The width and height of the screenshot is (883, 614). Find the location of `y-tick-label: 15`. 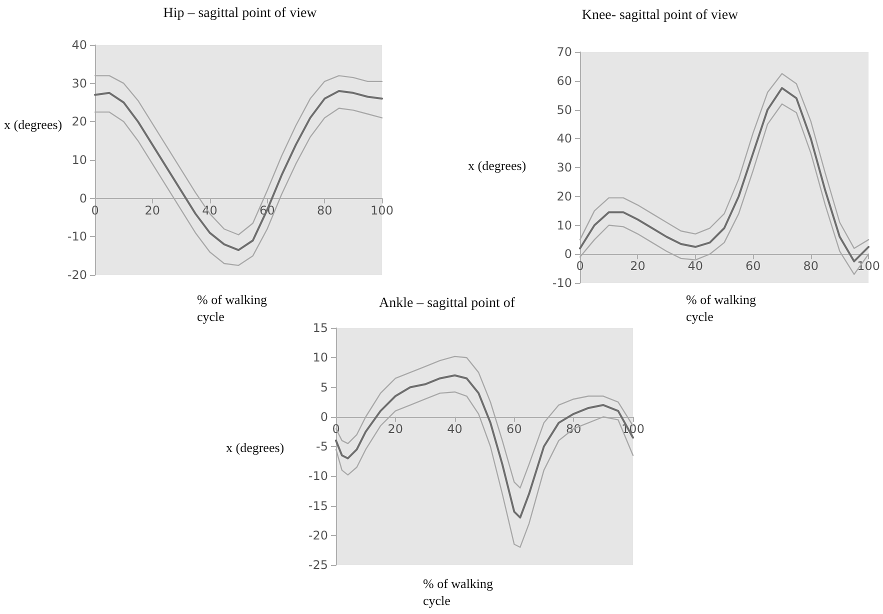

y-tick-label: 15 is located at coordinates (320, 328).